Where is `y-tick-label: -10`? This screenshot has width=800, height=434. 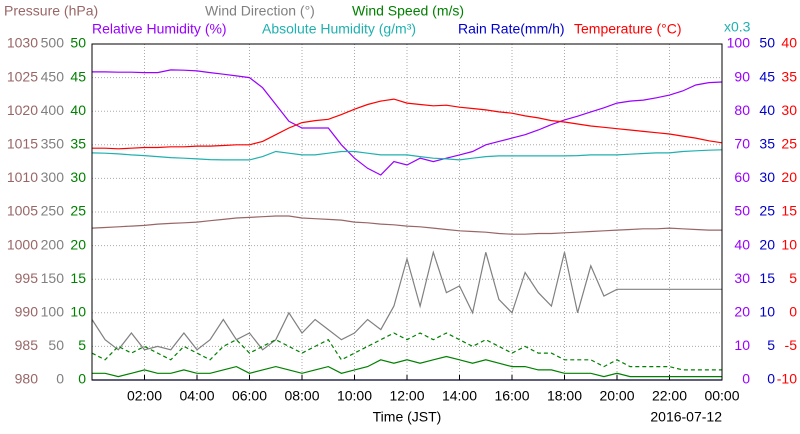 y-tick-label: -10 is located at coordinates (787, 379).